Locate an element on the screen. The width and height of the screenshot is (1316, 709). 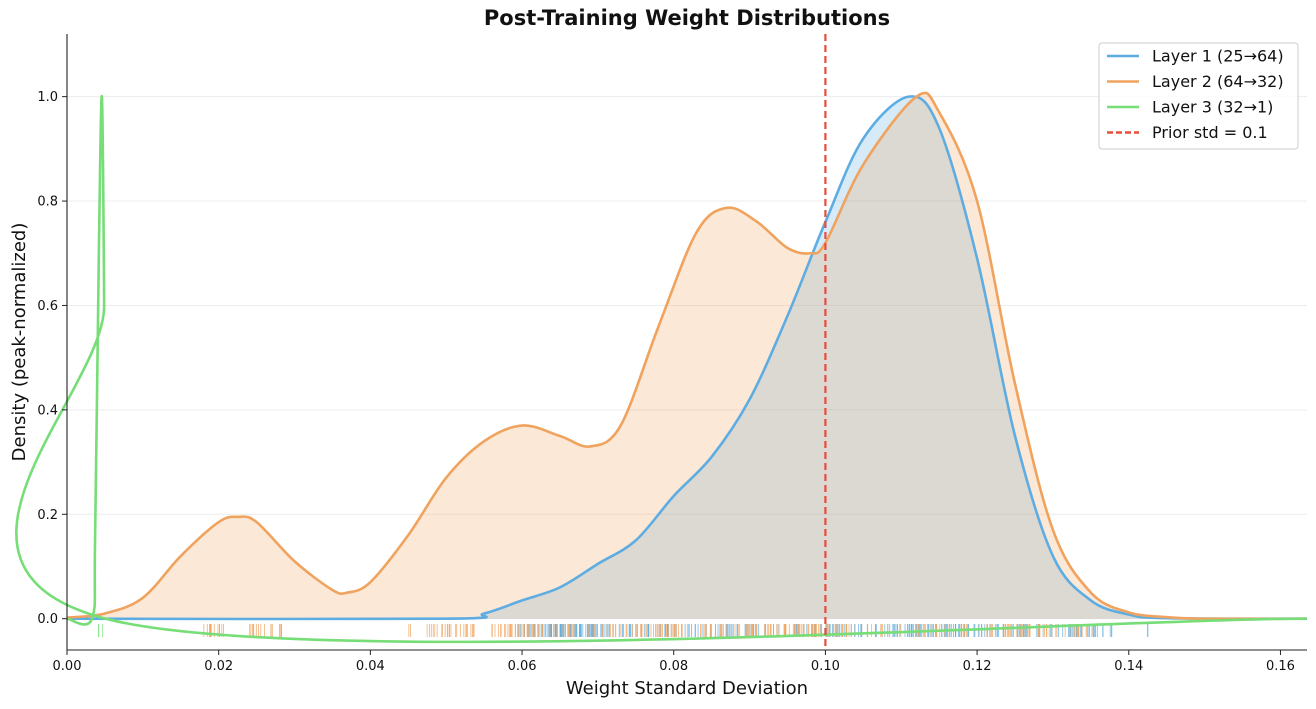
legend-label: Prior std = 0.1 is located at coordinates (1210, 132).